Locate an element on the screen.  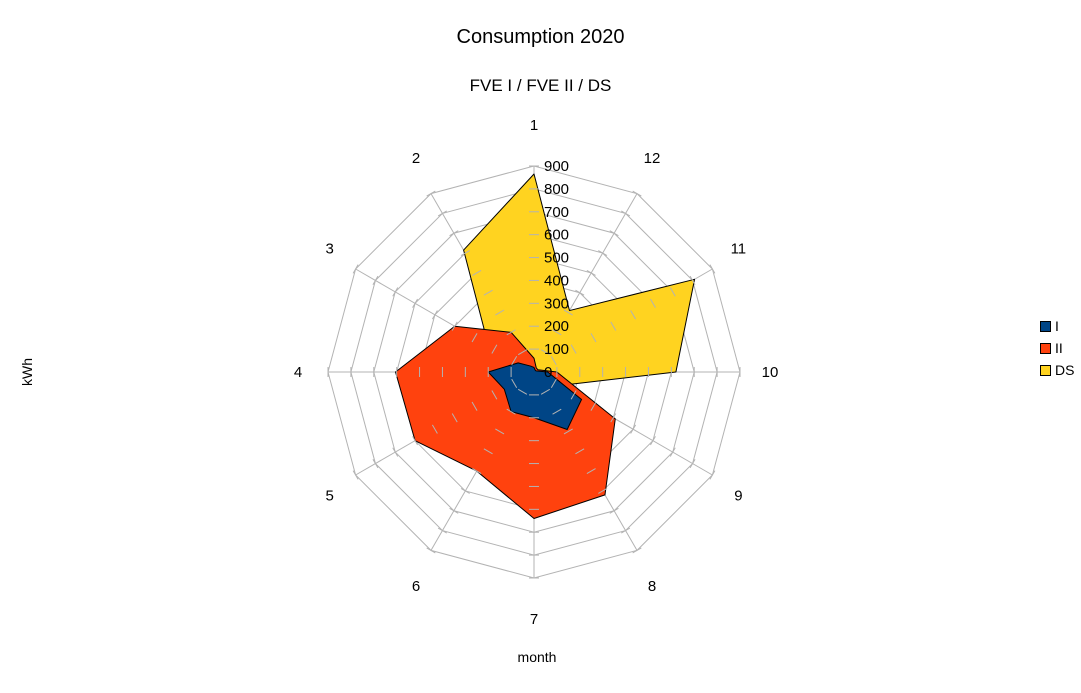
legend-item-i: I is located at coordinates (1057, 326).